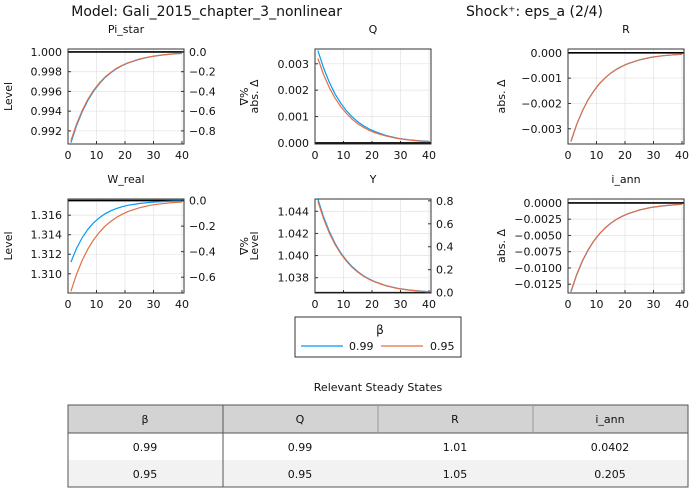 The height and width of the screenshot is (504, 700). What do you see at coordinates (373, 179) in the screenshot?
I see `subplot-title: Y` at bounding box center [373, 179].